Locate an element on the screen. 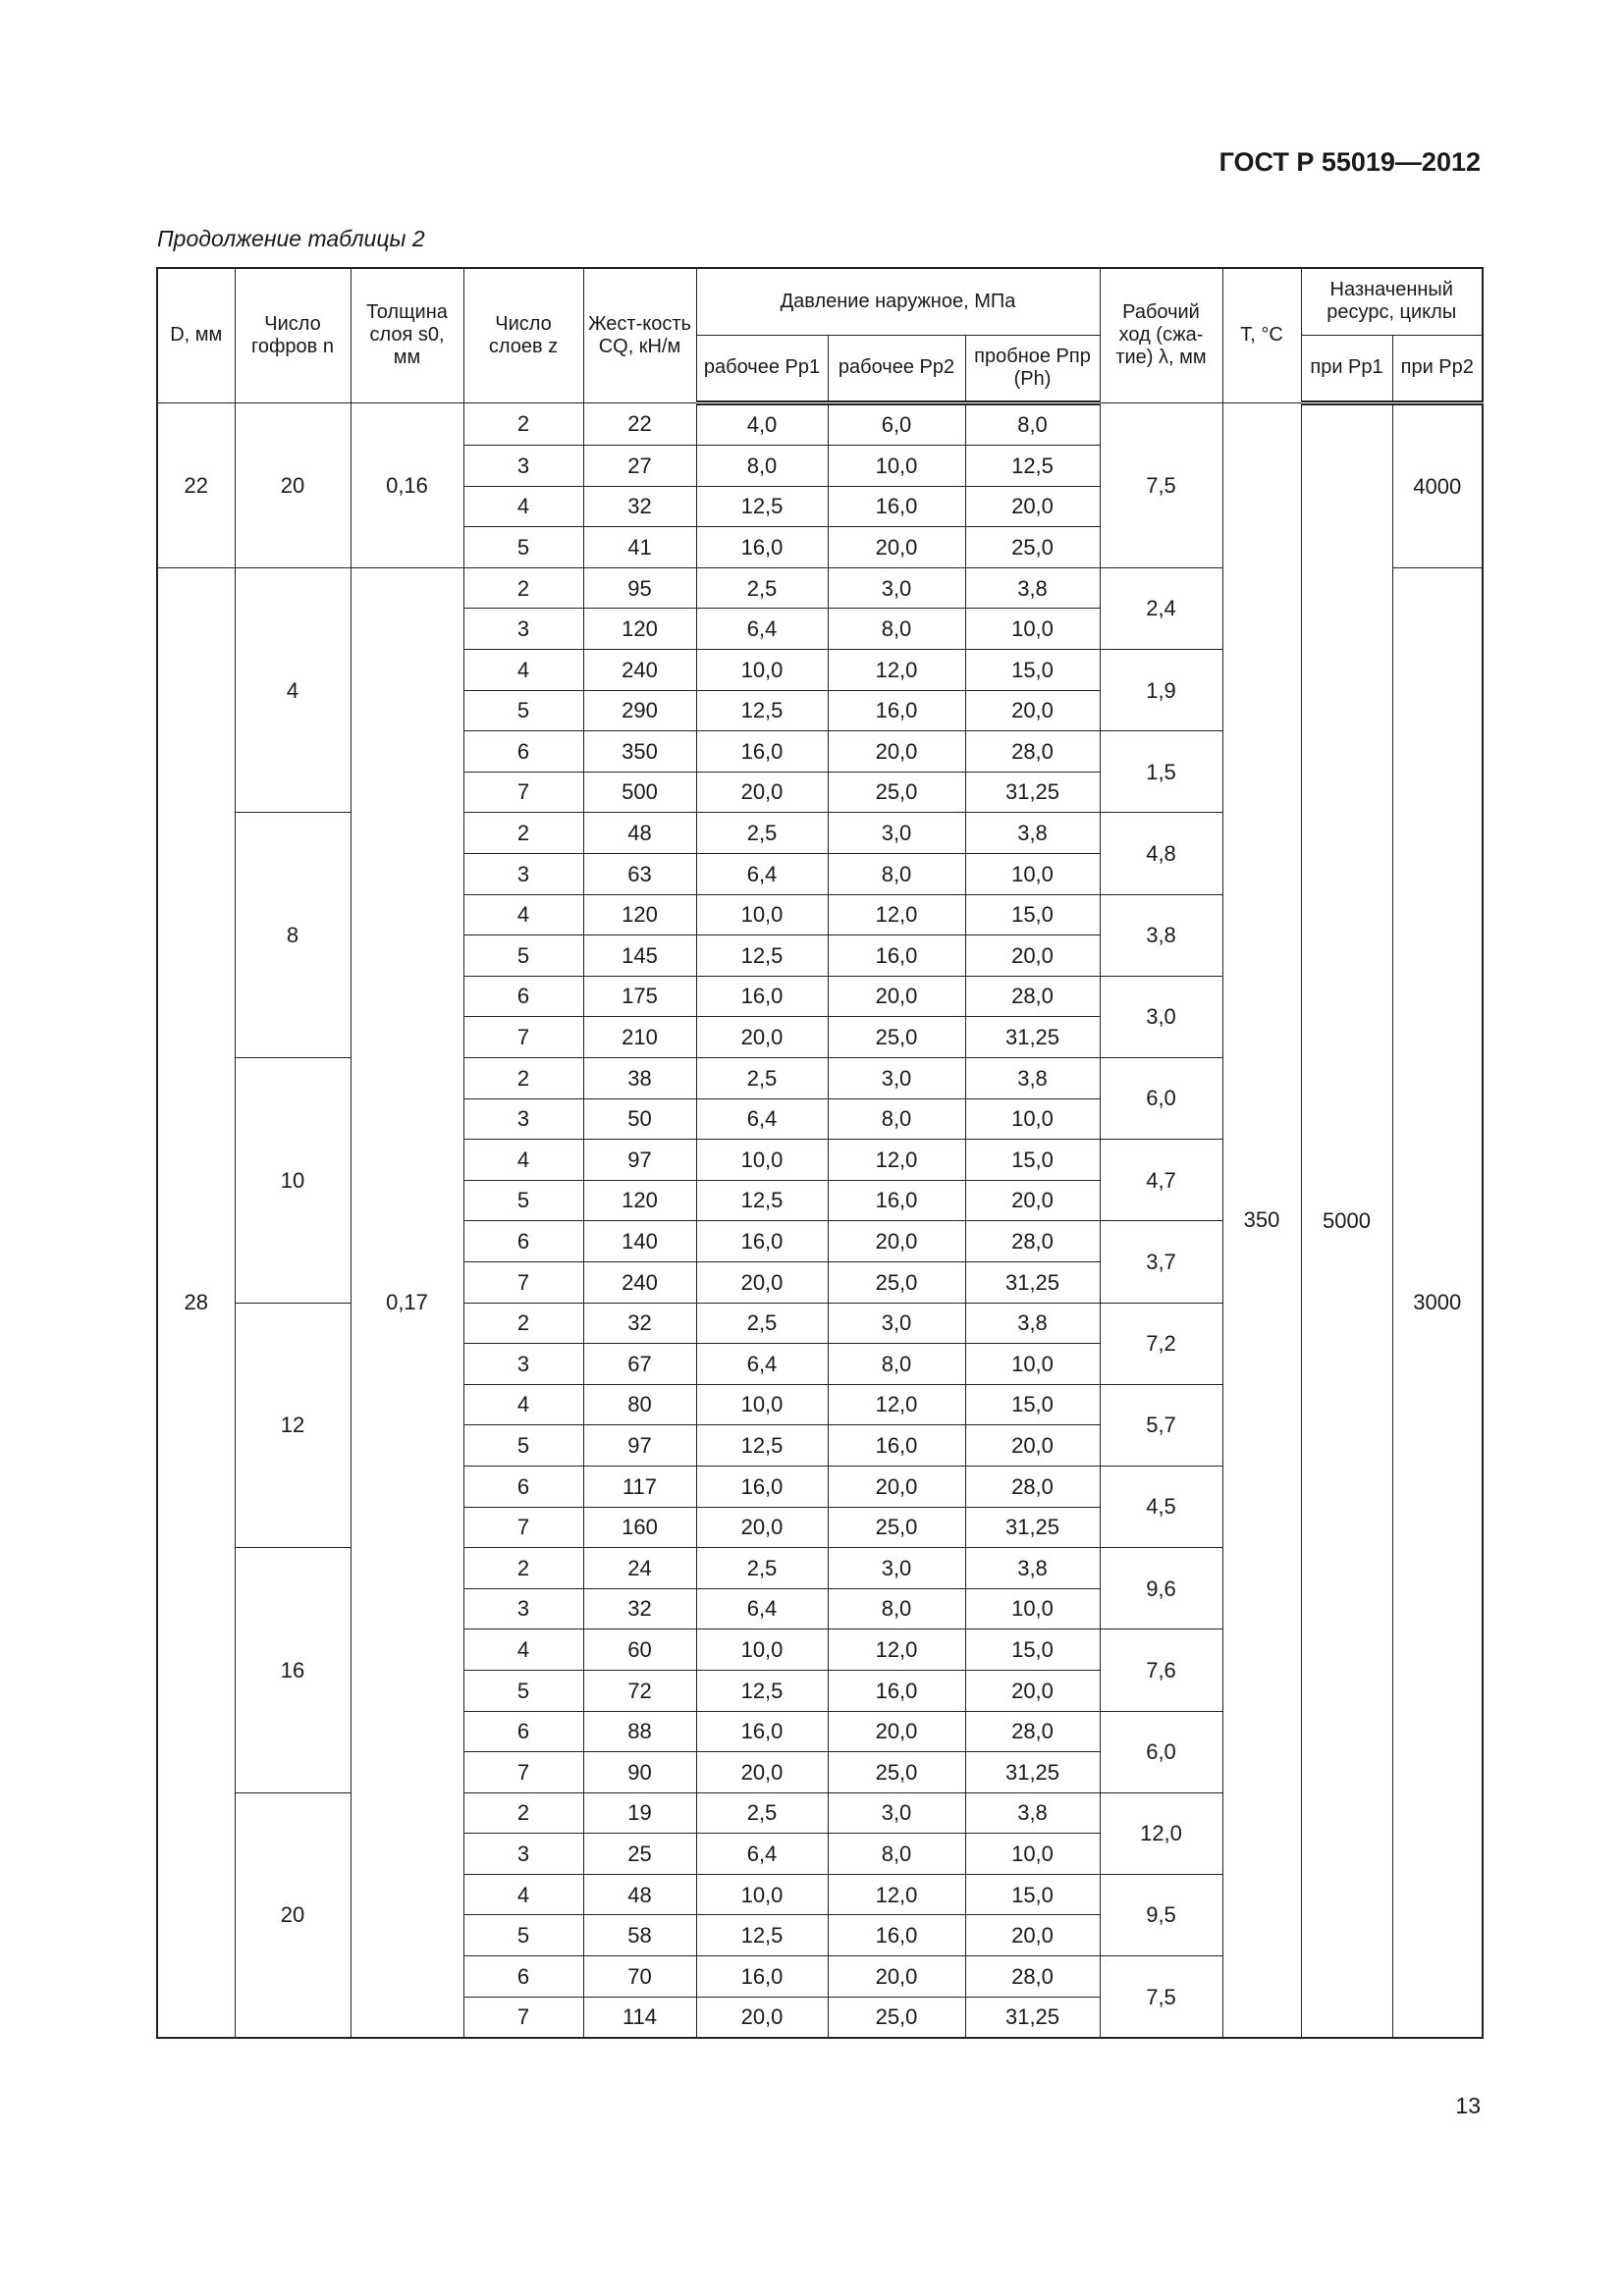 The width and height of the screenshot is (1624, 2296). cell-cq: 175 is located at coordinates (639, 997).